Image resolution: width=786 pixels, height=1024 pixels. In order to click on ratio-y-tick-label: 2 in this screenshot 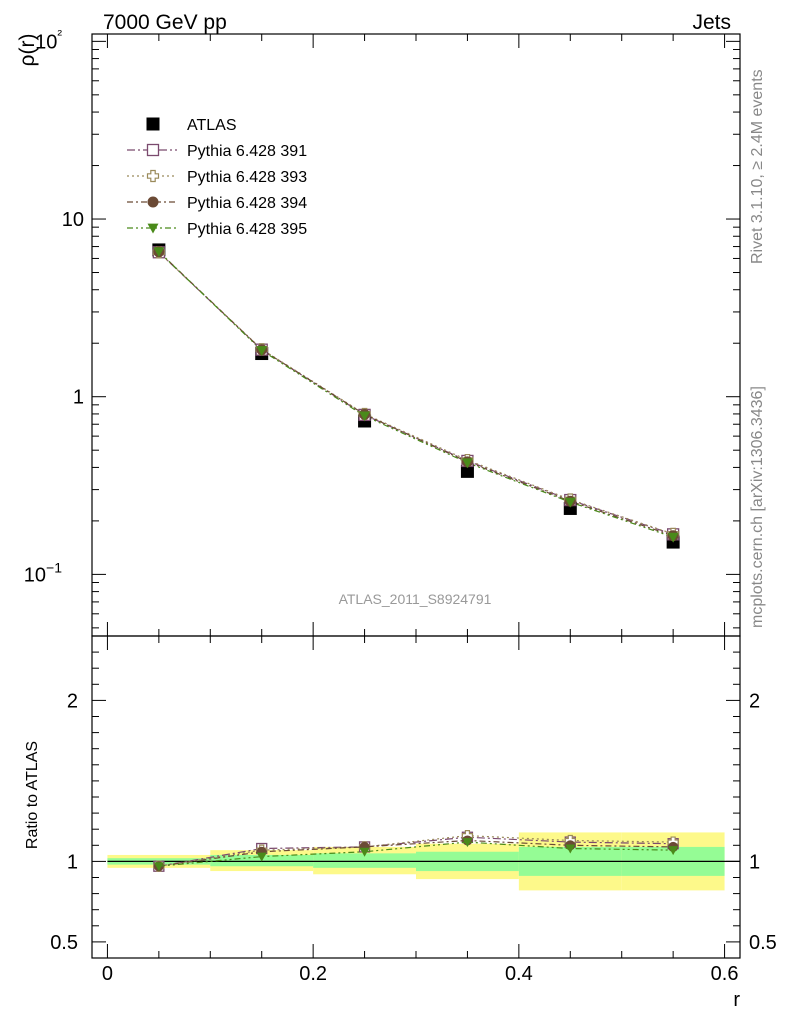, I will do `click(72, 701)`.